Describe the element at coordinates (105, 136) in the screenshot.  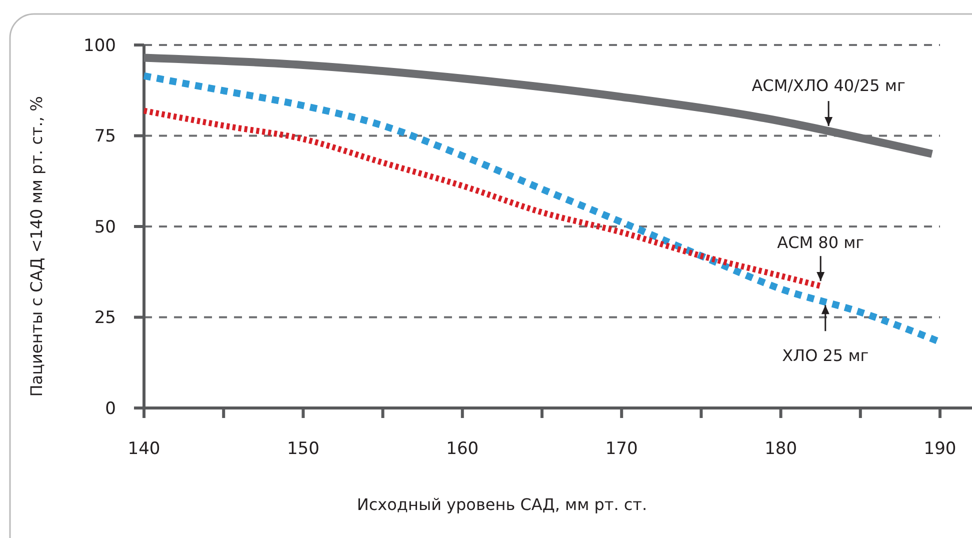
I see `y-tick-label: 75` at that location.